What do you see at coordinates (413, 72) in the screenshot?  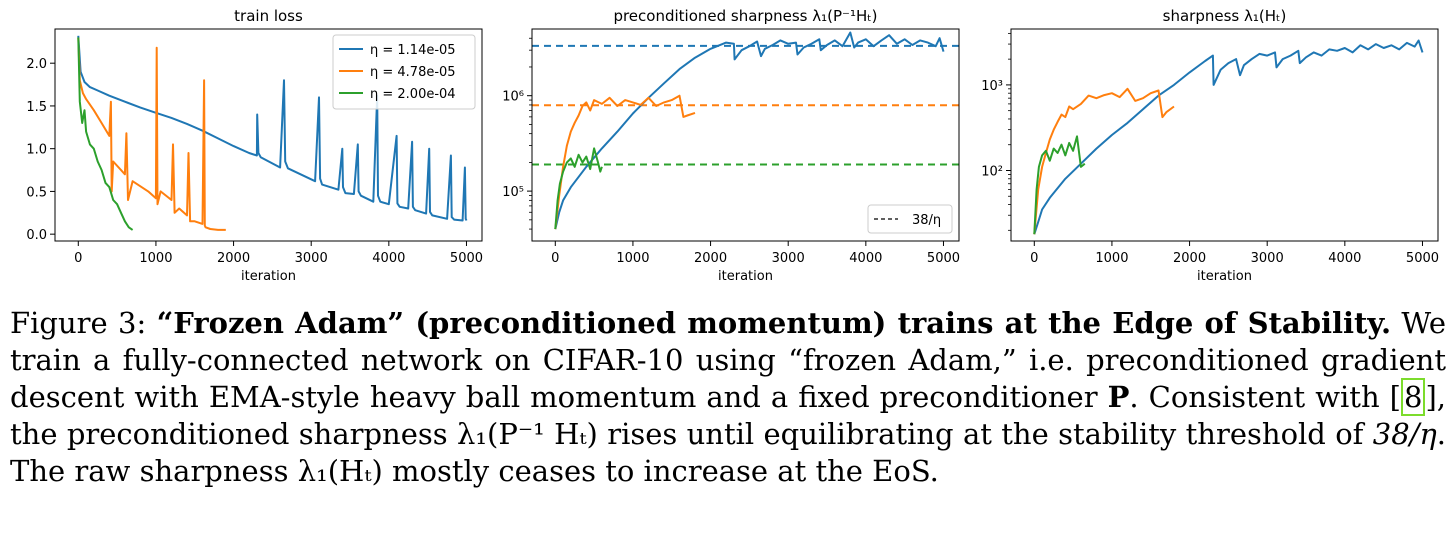 I see `legend-label: η = 4.78e-05` at bounding box center [413, 72].